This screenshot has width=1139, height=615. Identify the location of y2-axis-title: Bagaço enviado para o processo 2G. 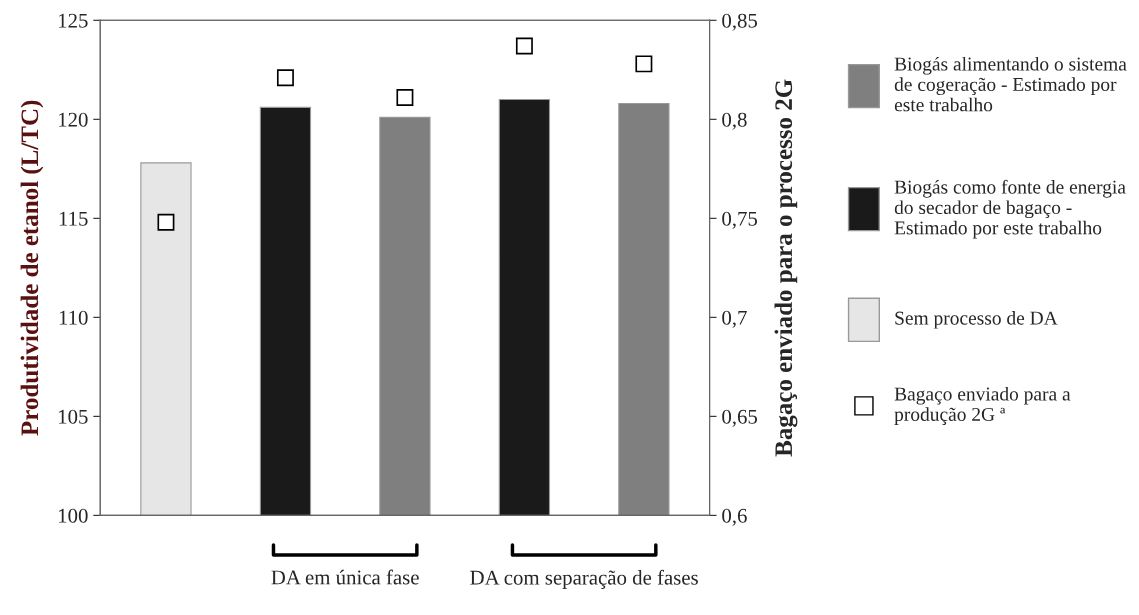
(786, 268).